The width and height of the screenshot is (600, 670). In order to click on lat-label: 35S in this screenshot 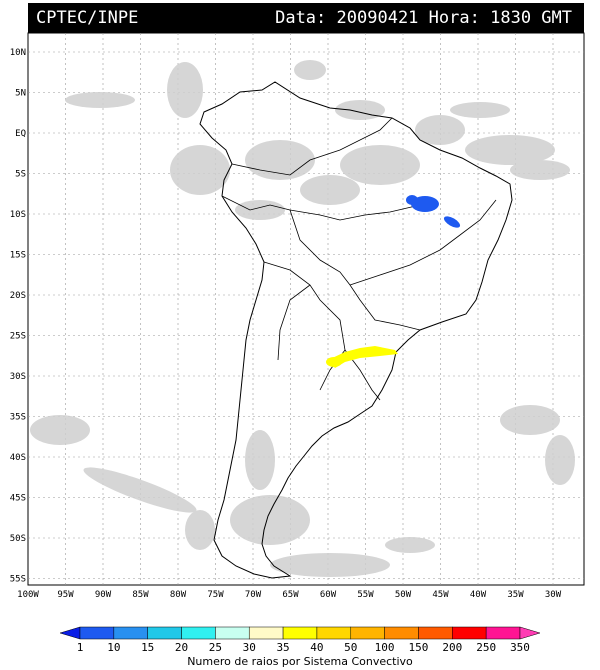, I will do `click(18, 418)`.